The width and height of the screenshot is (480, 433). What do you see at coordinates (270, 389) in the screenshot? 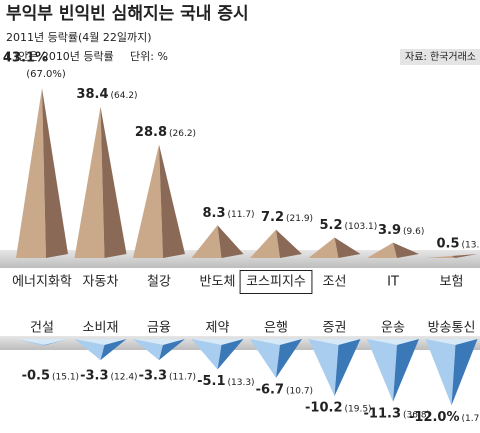
I see `value-label: -6.7` at bounding box center [270, 389].